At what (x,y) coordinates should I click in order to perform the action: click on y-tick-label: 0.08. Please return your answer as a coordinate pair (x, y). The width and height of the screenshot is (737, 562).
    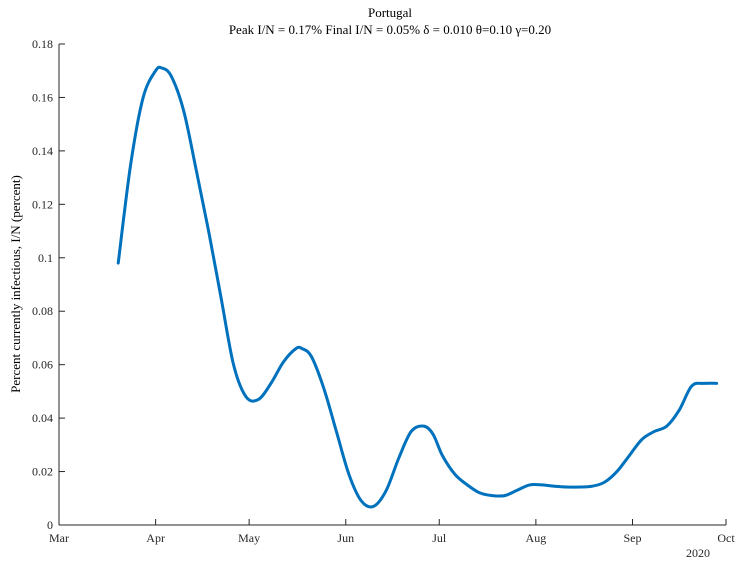
    Looking at the image, I should click on (42, 311).